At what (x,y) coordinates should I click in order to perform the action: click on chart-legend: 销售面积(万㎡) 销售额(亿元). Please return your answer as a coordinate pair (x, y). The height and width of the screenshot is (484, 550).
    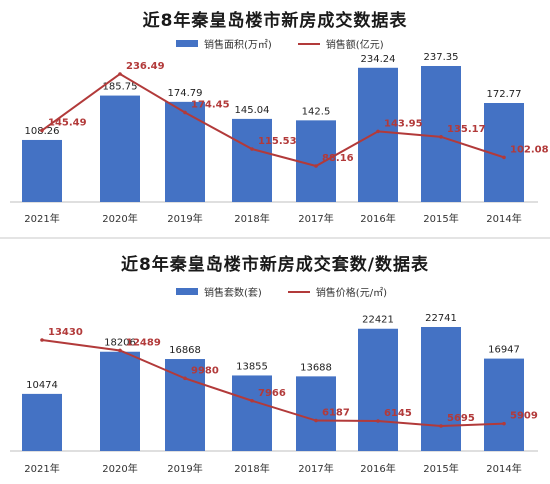
    Looking at the image, I should click on (293, 43).